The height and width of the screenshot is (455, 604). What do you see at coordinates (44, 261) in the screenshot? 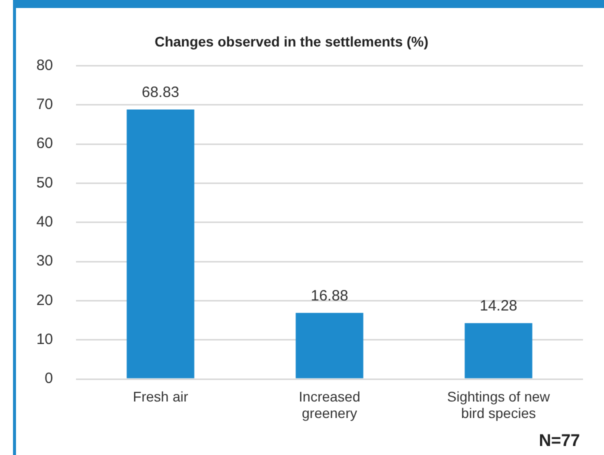
I see `y-tick-label: 30` at bounding box center [44, 261].